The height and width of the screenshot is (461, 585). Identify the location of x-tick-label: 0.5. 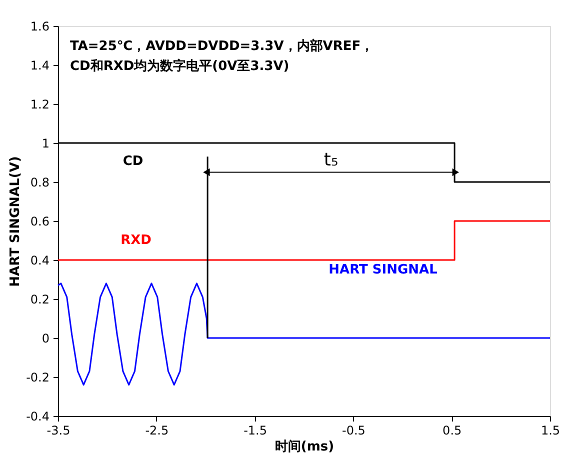
(452, 431).